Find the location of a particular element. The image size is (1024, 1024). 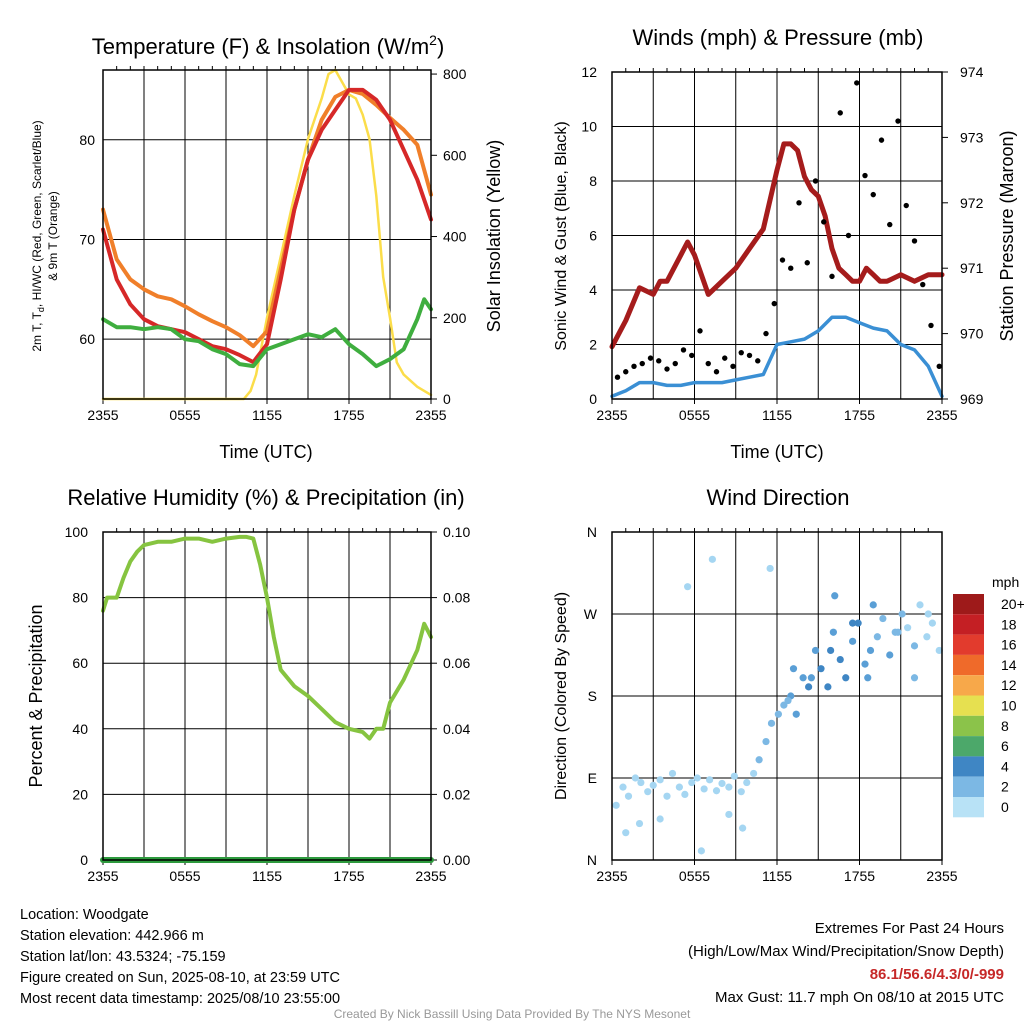

temperature-title: Temperature (F) & Insolation (W/m2) is located at coordinates (268, 45).